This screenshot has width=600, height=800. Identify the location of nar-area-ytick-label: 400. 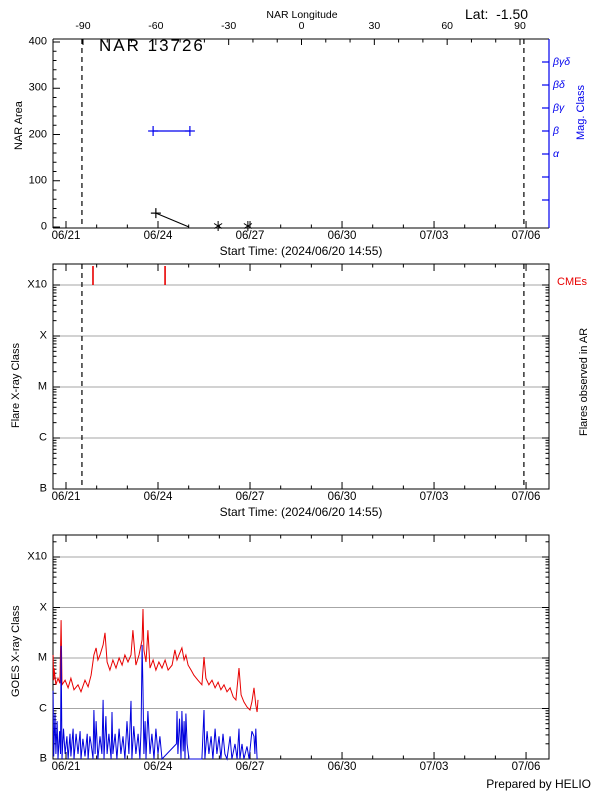
(37, 41).